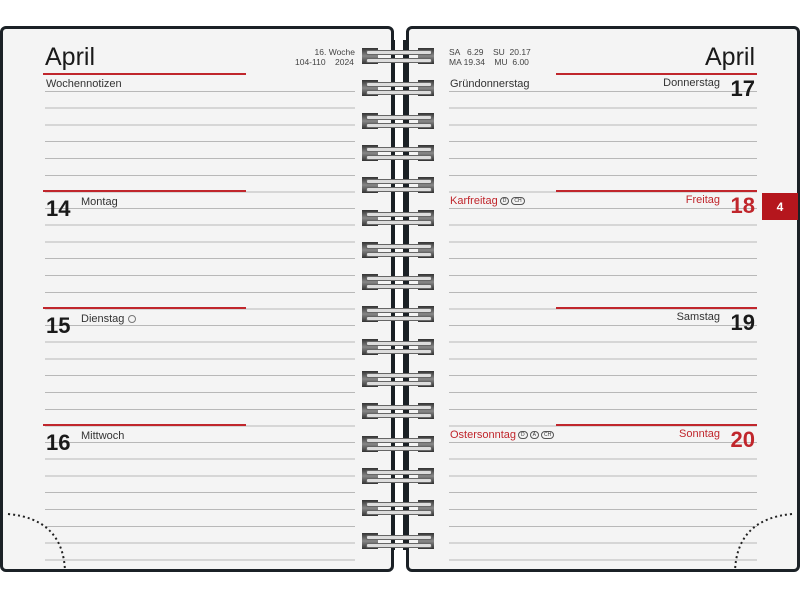 Image resolution: width=800 pixels, height=600 pixels. I want to click on day-name: Donnerstag, so click(691, 83).